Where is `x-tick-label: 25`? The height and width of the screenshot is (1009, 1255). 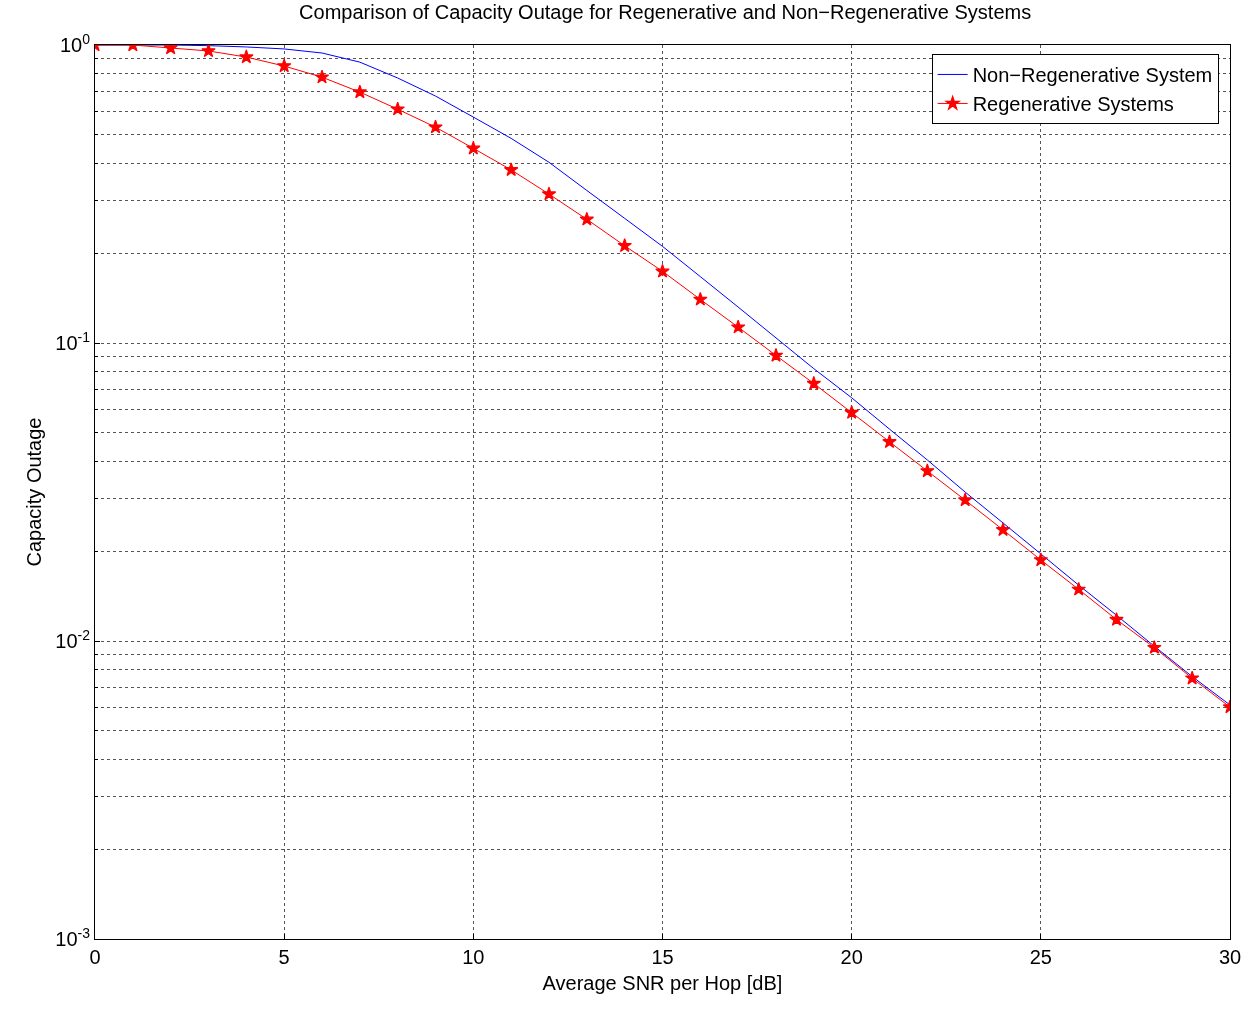
x-tick-label: 25 is located at coordinates (1040, 957).